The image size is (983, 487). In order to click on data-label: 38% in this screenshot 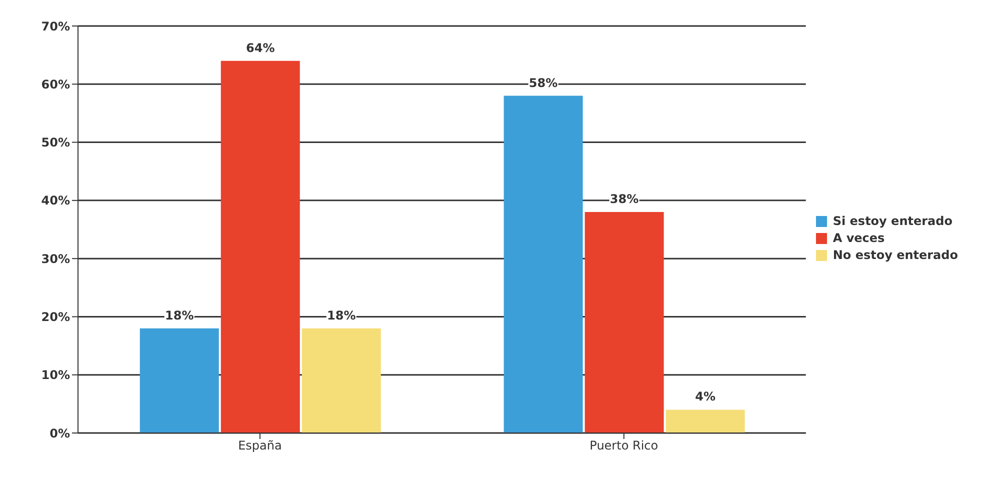, I will do `click(624, 199)`.